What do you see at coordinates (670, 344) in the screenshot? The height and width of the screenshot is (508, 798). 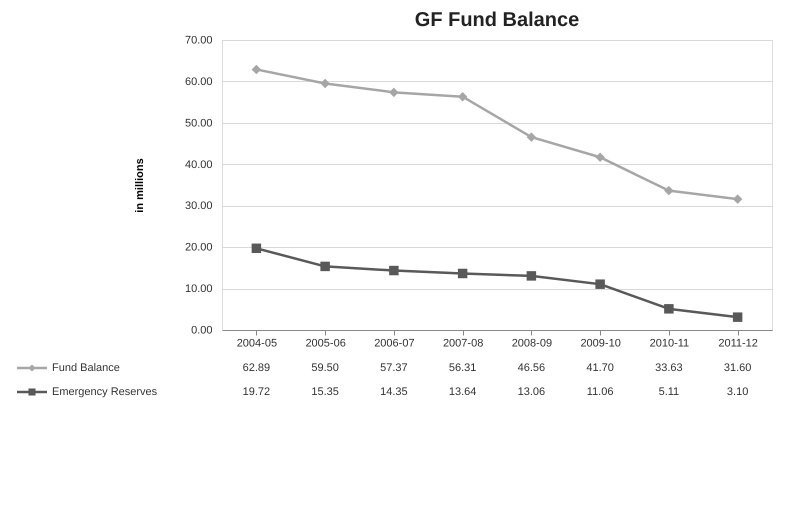 I see `x-tick-label: 2010-11` at bounding box center [670, 344].